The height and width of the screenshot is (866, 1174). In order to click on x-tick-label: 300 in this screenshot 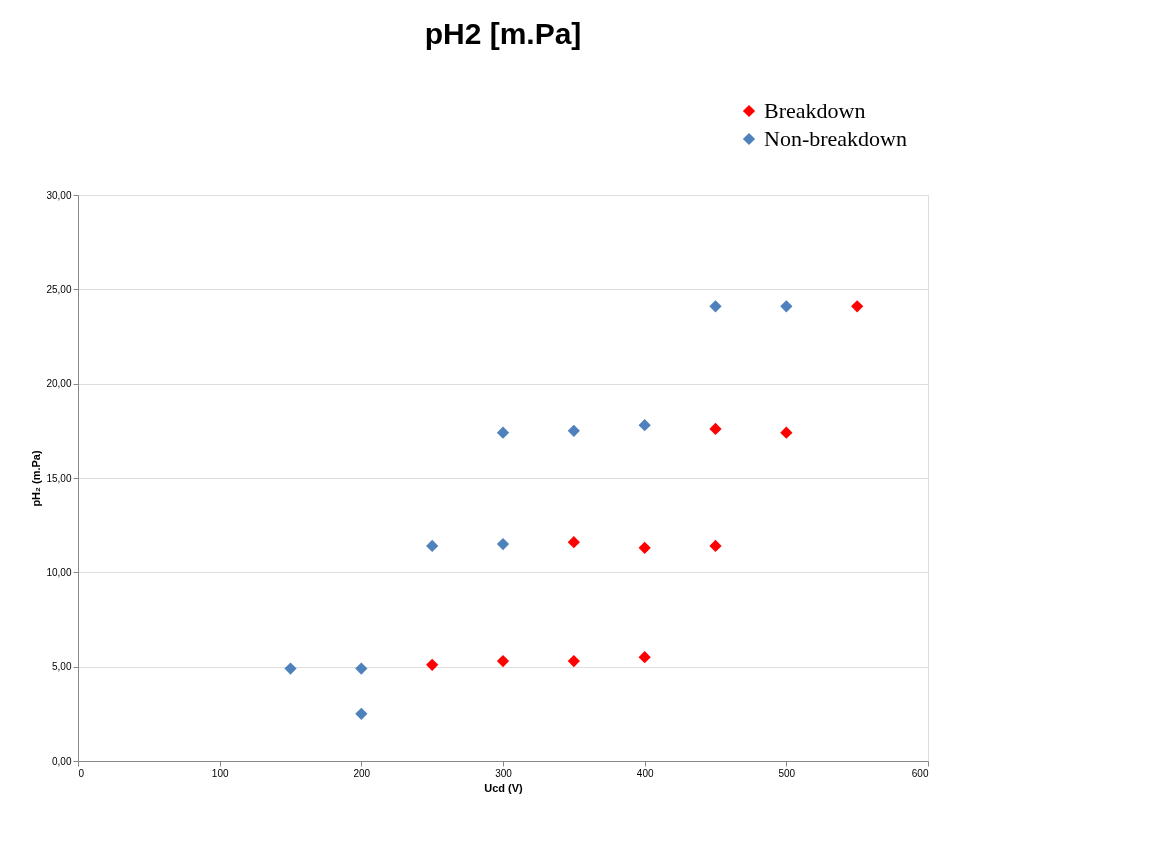, I will do `click(504, 773)`.